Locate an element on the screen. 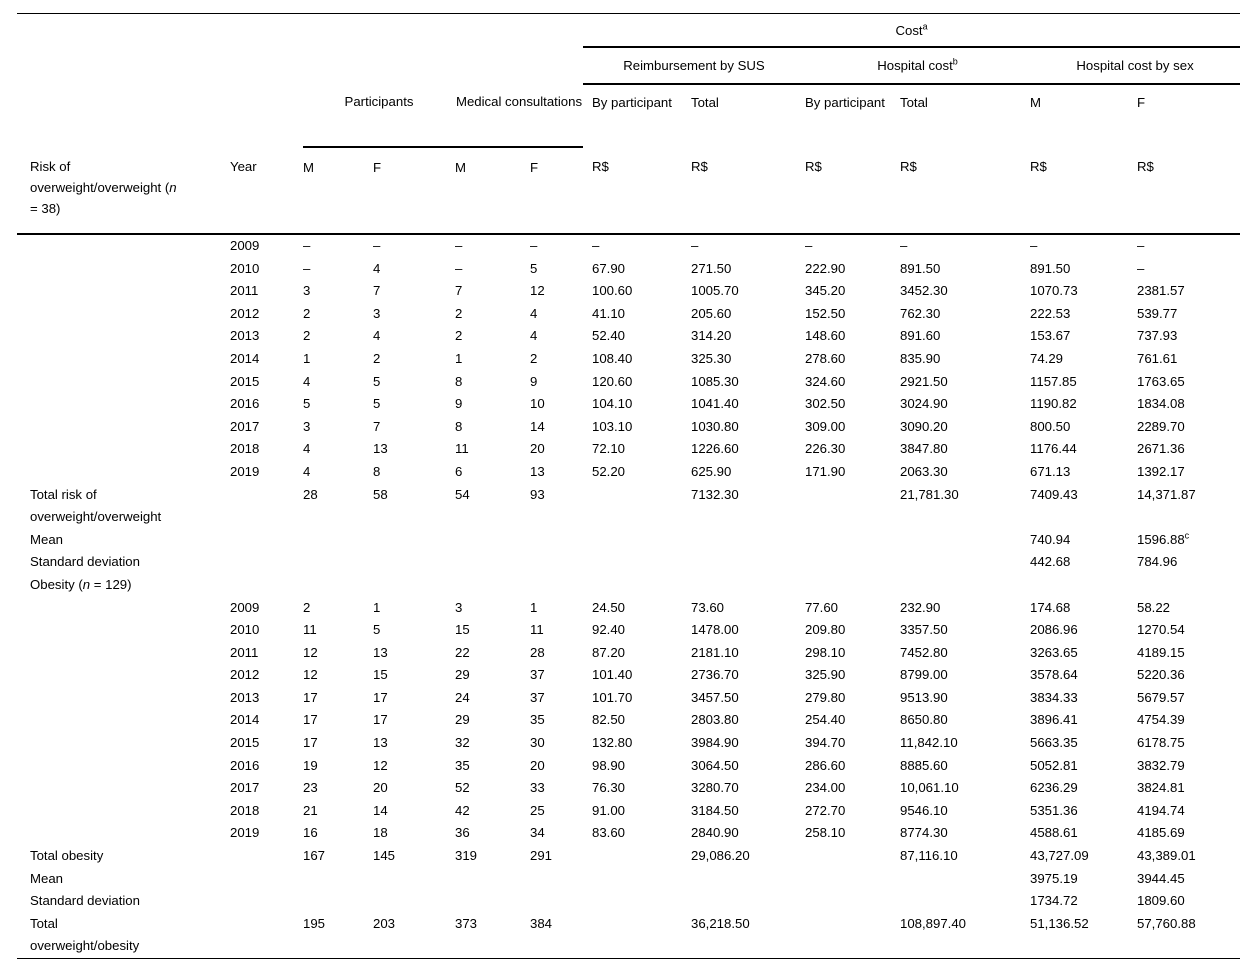 This screenshot has width=1248, height=977. year-cell: 2012 is located at coordinates (245, 313).